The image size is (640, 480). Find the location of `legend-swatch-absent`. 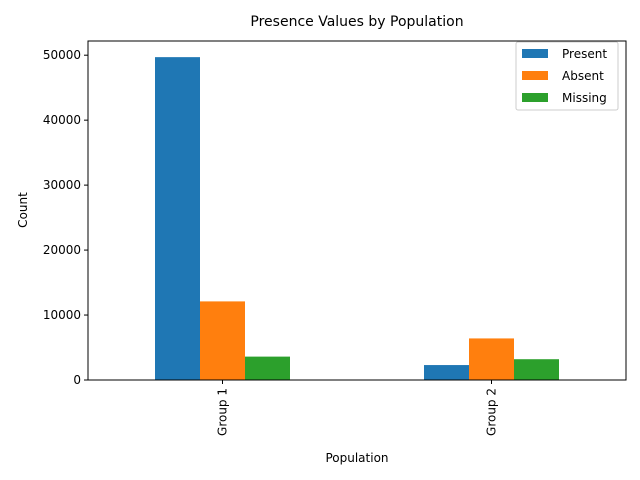

legend-swatch-absent is located at coordinates (535, 75).